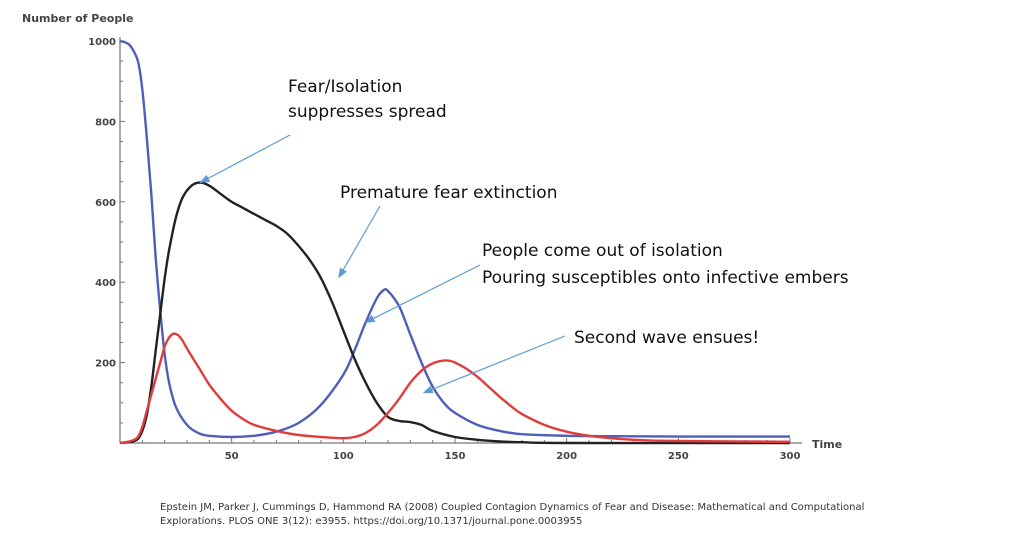  Describe the element at coordinates (678, 456) in the screenshot. I see `x-tick-label: 250` at that location.